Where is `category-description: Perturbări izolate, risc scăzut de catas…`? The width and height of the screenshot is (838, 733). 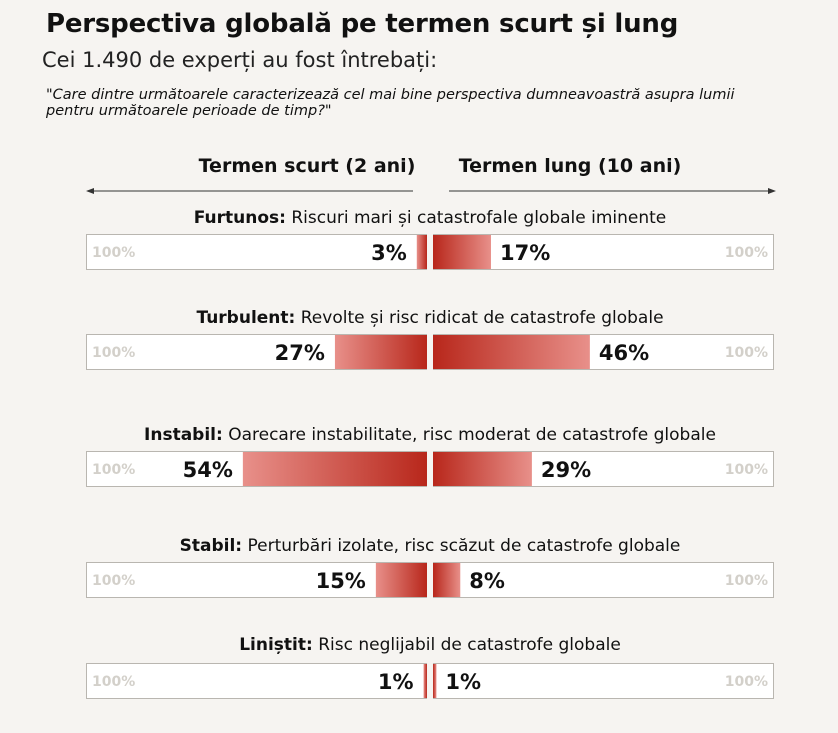
category-description: Perturbări izolate, risc scăzut de catas… is located at coordinates (461, 546).